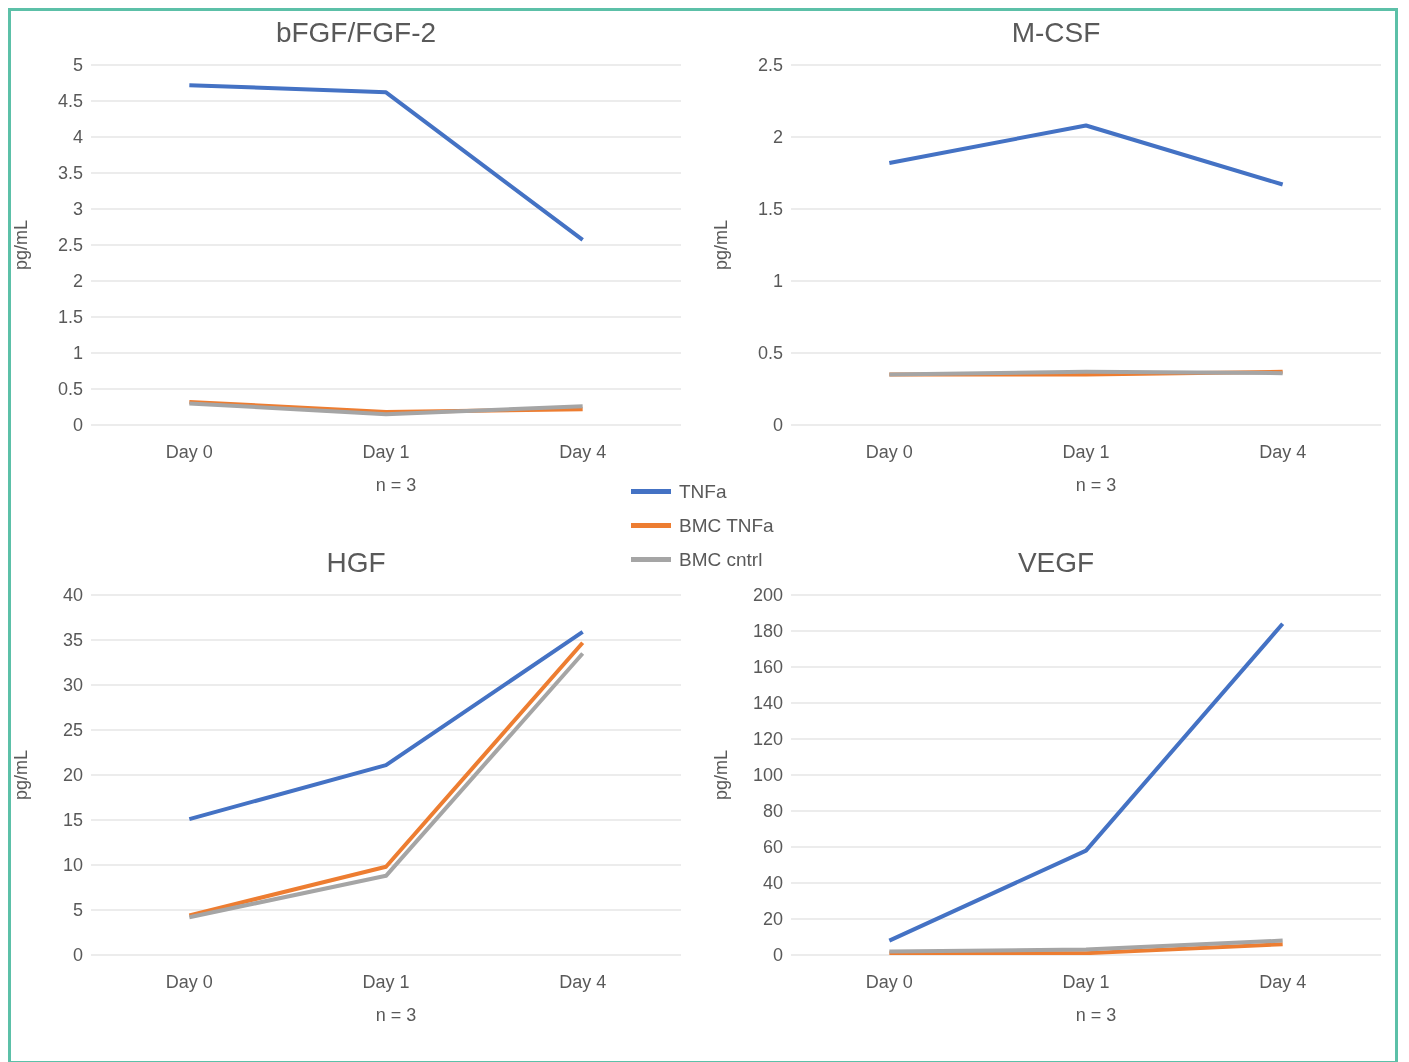 The height and width of the screenshot is (1062, 1409). What do you see at coordinates (72, 820) in the screenshot?
I see `y-tick-label: 15` at bounding box center [72, 820].